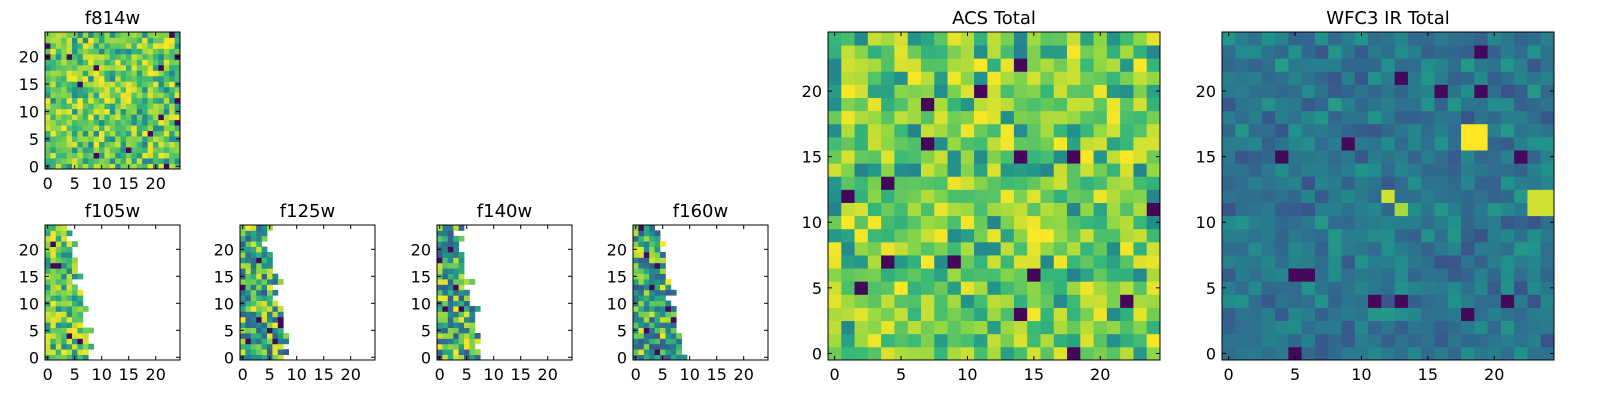 The height and width of the screenshot is (400, 1600). What do you see at coordinates (421, 276) in the screenshot?
I see `y-tick-label: 15` at bounding box center [421, 276].